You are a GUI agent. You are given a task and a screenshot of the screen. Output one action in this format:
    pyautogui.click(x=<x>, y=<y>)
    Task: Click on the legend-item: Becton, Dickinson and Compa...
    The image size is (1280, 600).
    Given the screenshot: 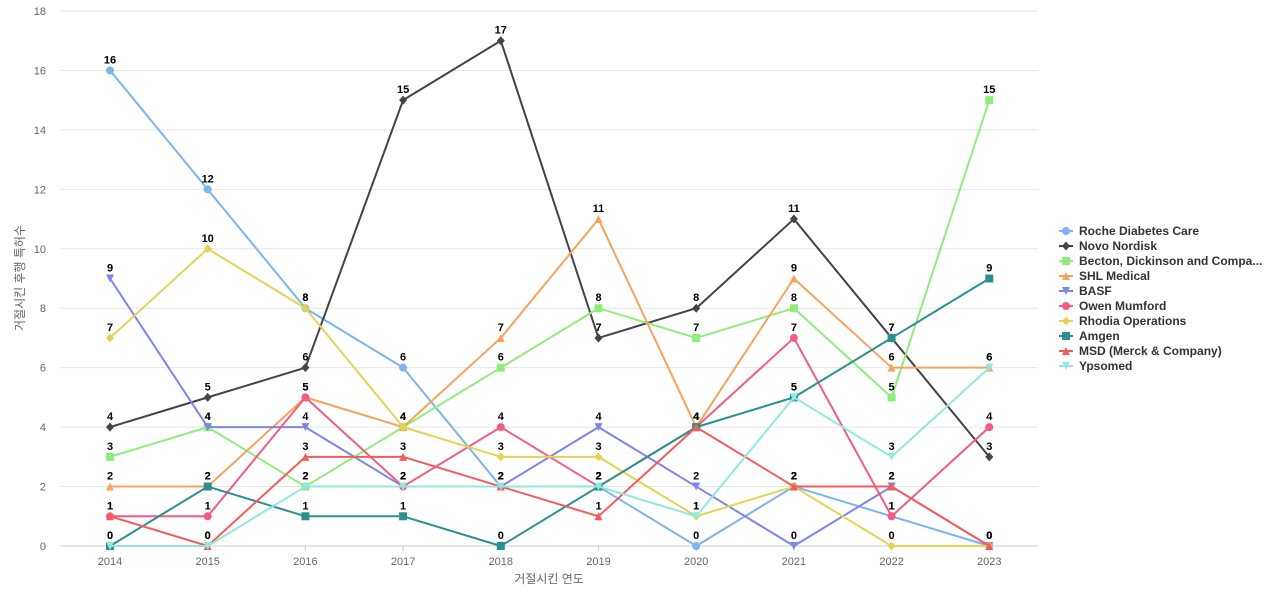 What is the action you would take?
    pyautogui.click(x=1160, y=261)
    